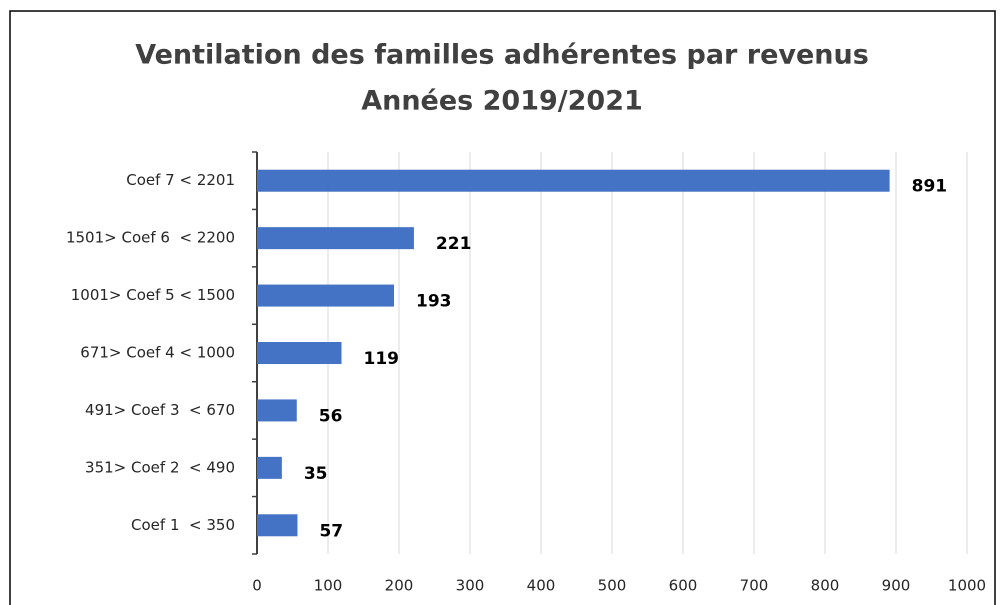 Image resolution: width=1002 pixels, height=605 pixels. I want to click on y-tick-label: 1501> Coef 6 < 2200, so click(150, 238).